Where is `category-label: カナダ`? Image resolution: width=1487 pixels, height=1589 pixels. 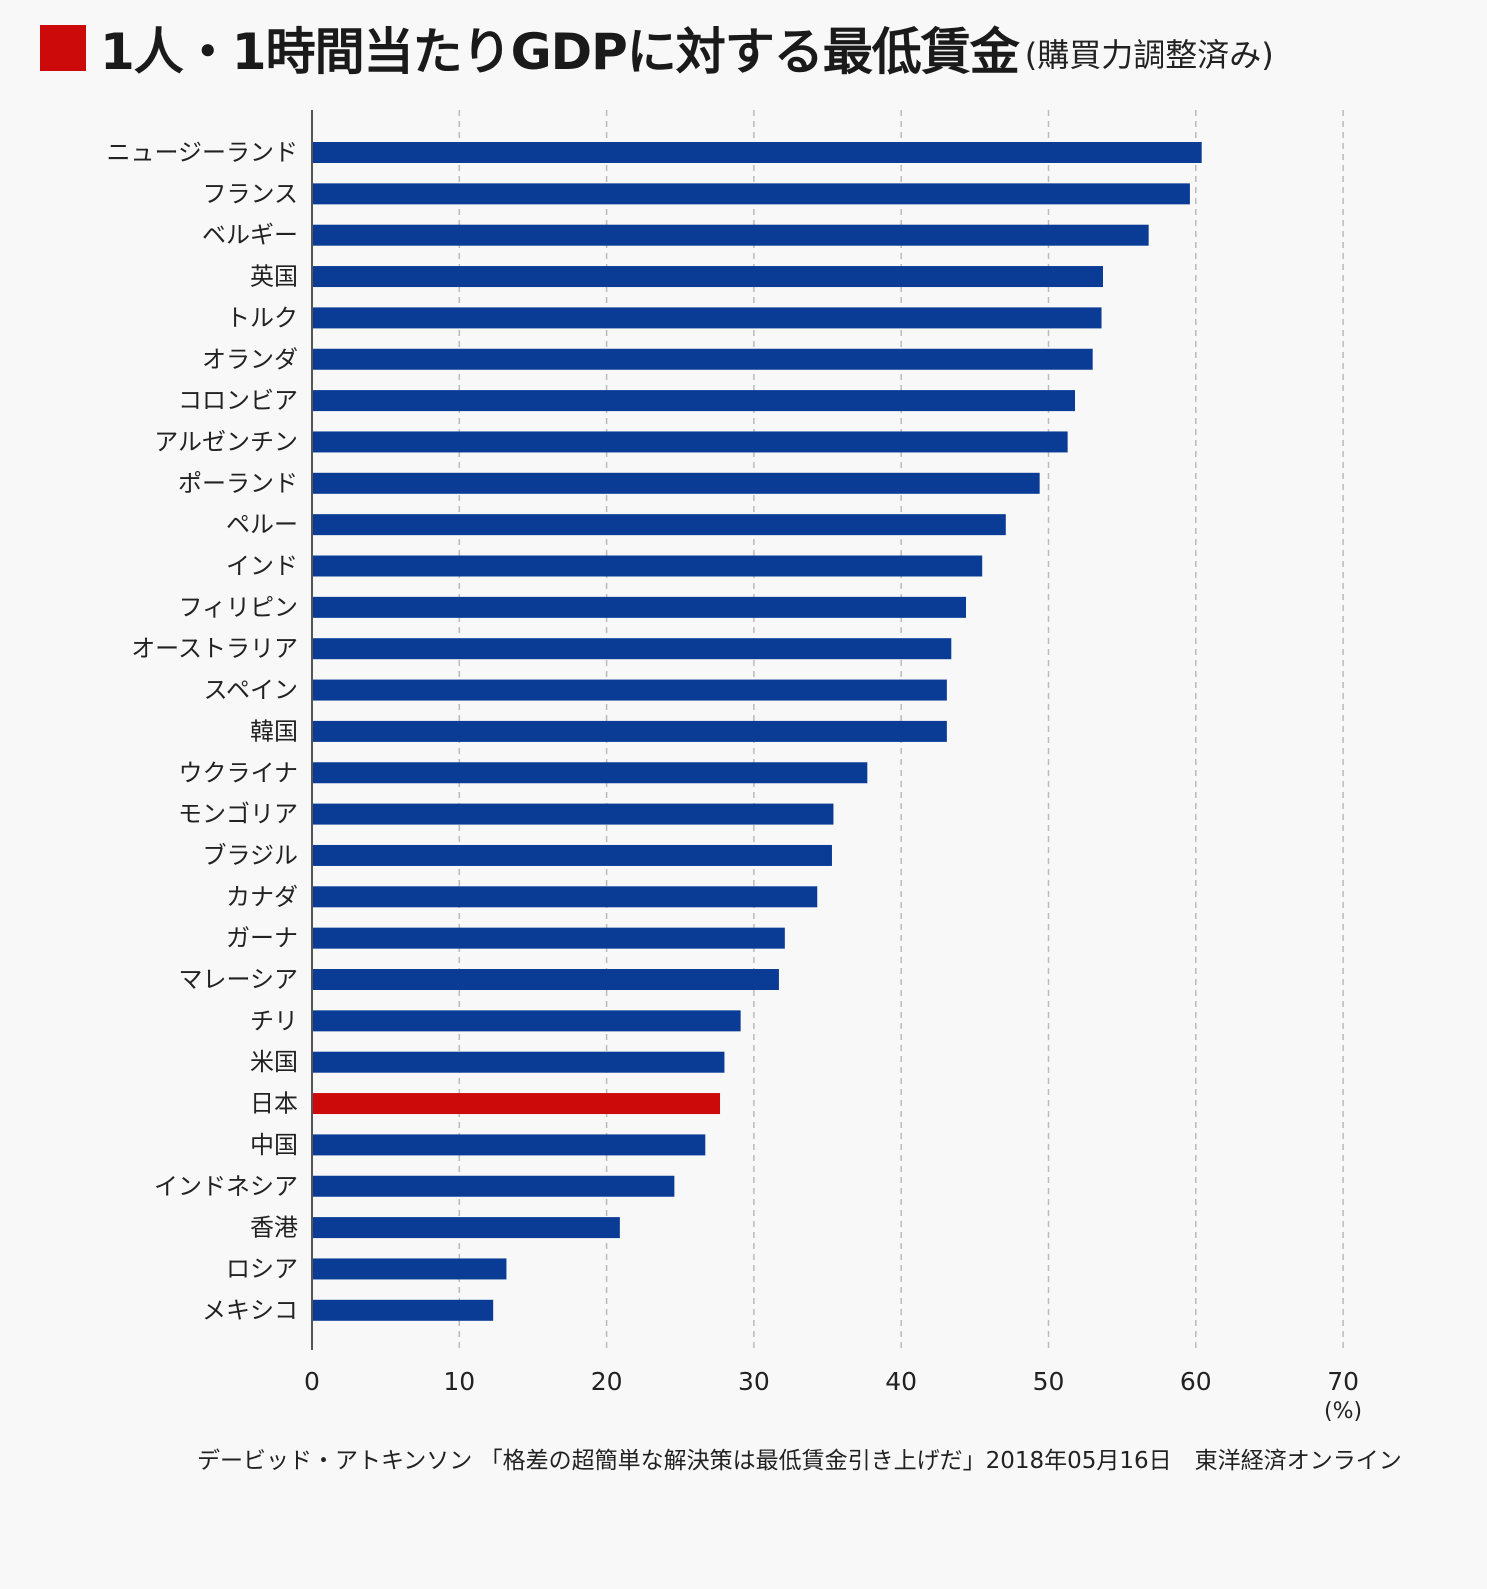 category-label: カナダ is located at coordinates (262, 897).